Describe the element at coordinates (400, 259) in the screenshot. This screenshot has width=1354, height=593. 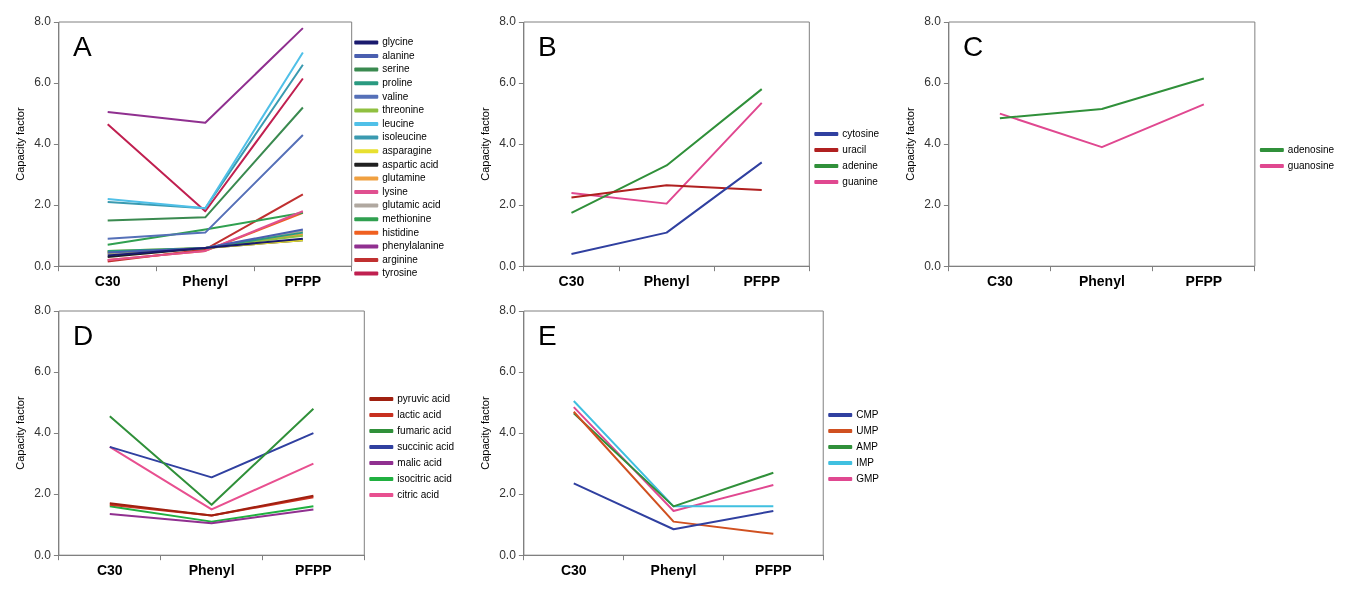
I see `legend-label: arginine` at that location.